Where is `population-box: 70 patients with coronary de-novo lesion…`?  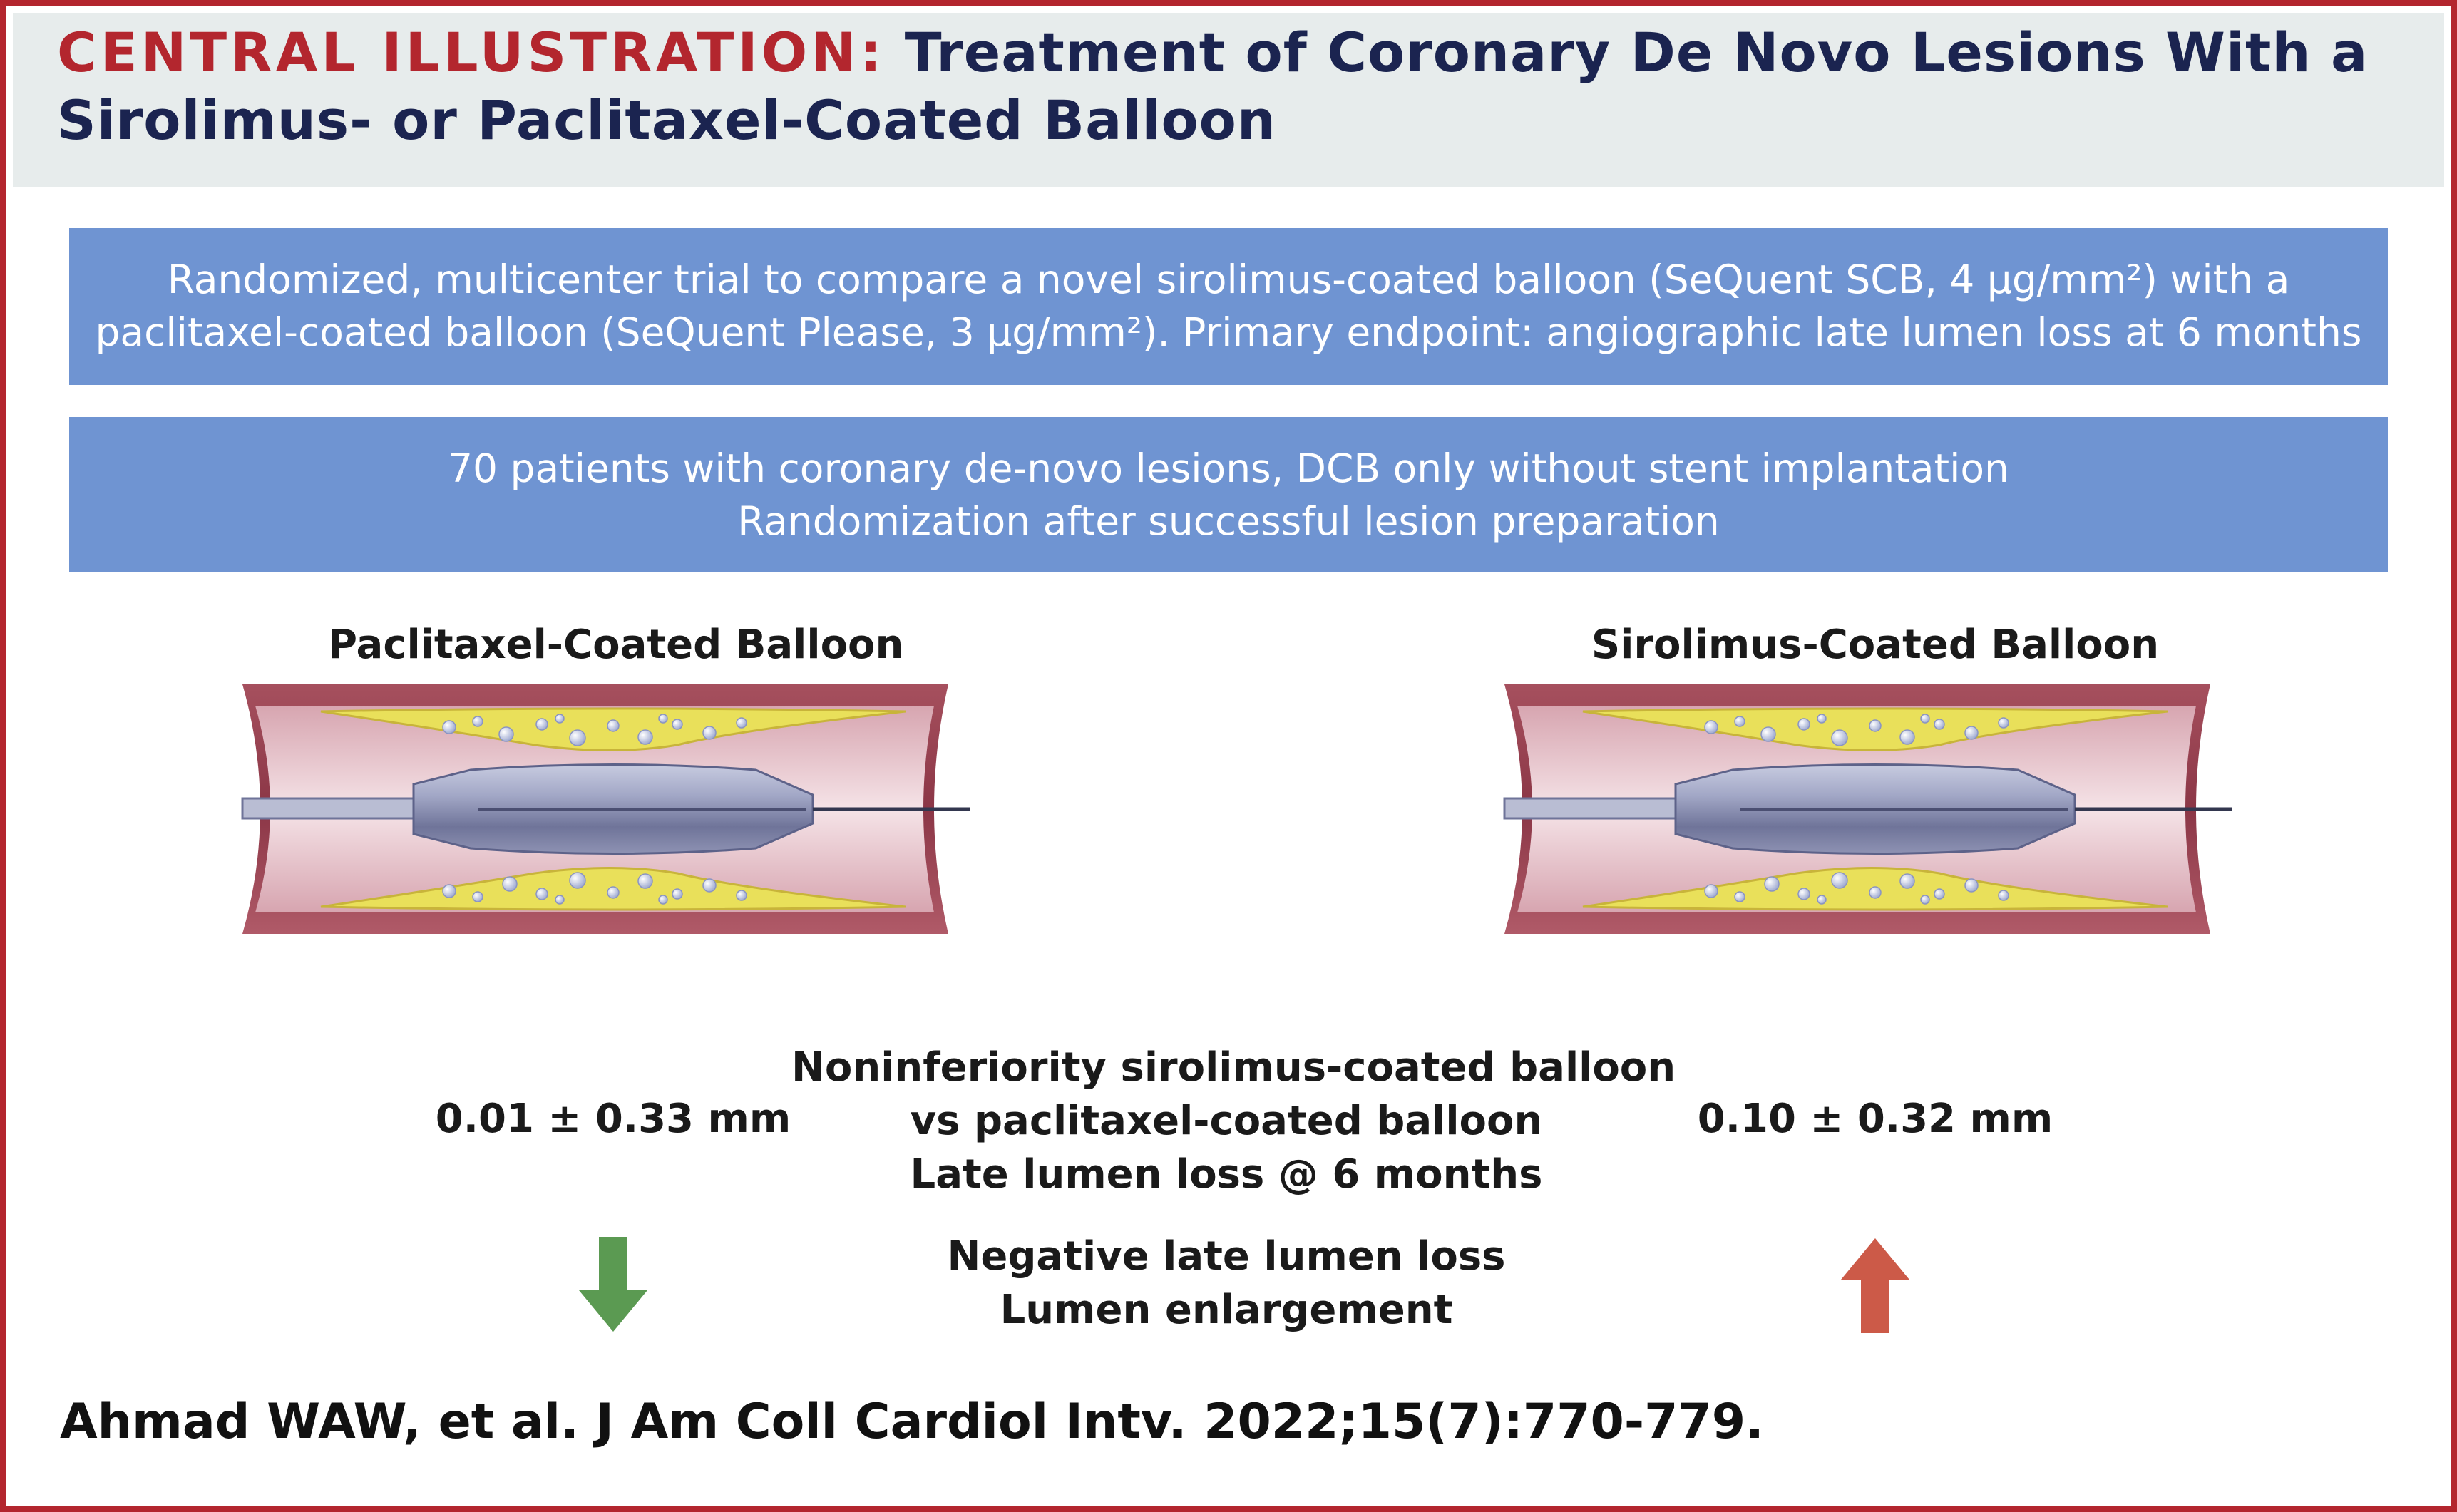 population-box: 70 patients with coronary de-novo lesion… is located at coordinates (1228, 494).